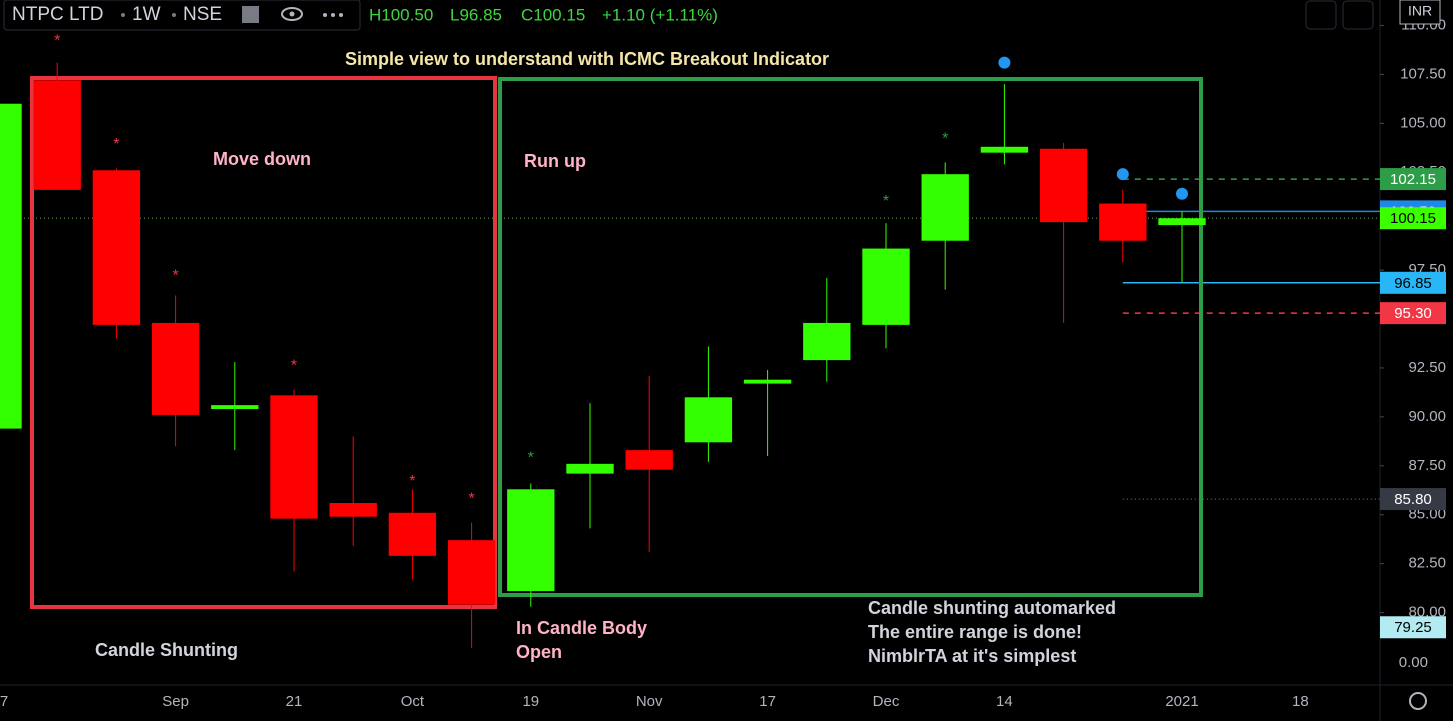 The image size is (1453, 721). I want to click on x-tick-label: 7, so click(4, 701).